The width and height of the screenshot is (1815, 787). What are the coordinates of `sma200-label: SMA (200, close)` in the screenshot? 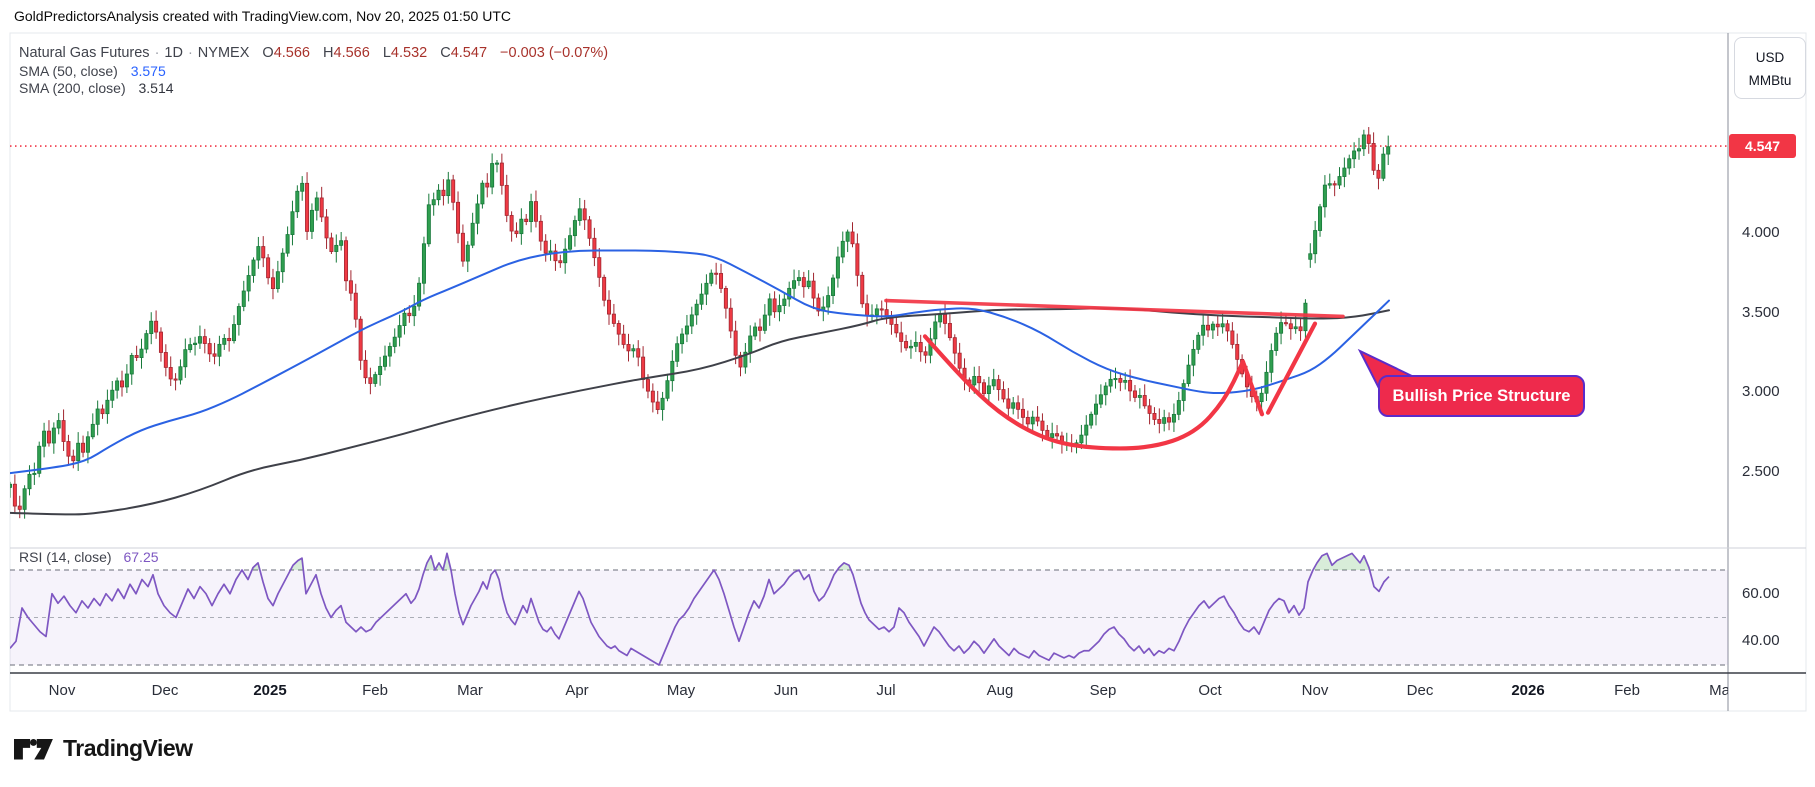 It's located at (72, 88).